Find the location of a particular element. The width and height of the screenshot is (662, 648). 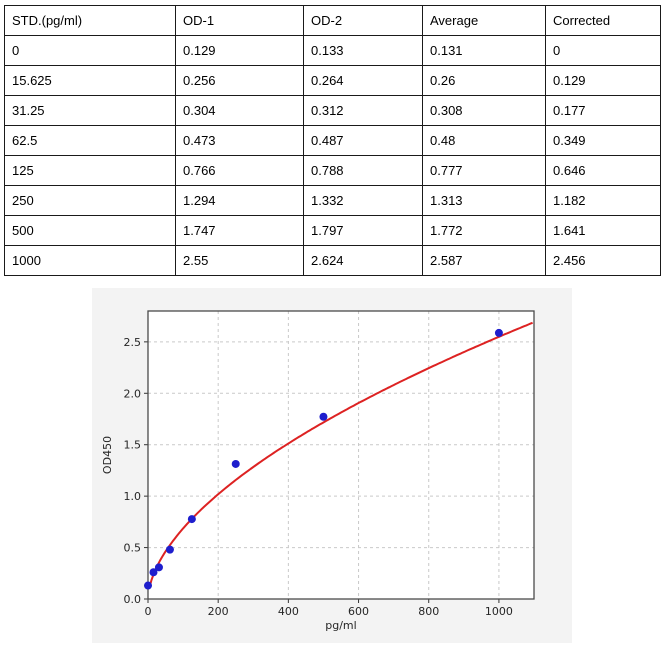

table-cell: 1.797 is located at coordinates (363, 230).